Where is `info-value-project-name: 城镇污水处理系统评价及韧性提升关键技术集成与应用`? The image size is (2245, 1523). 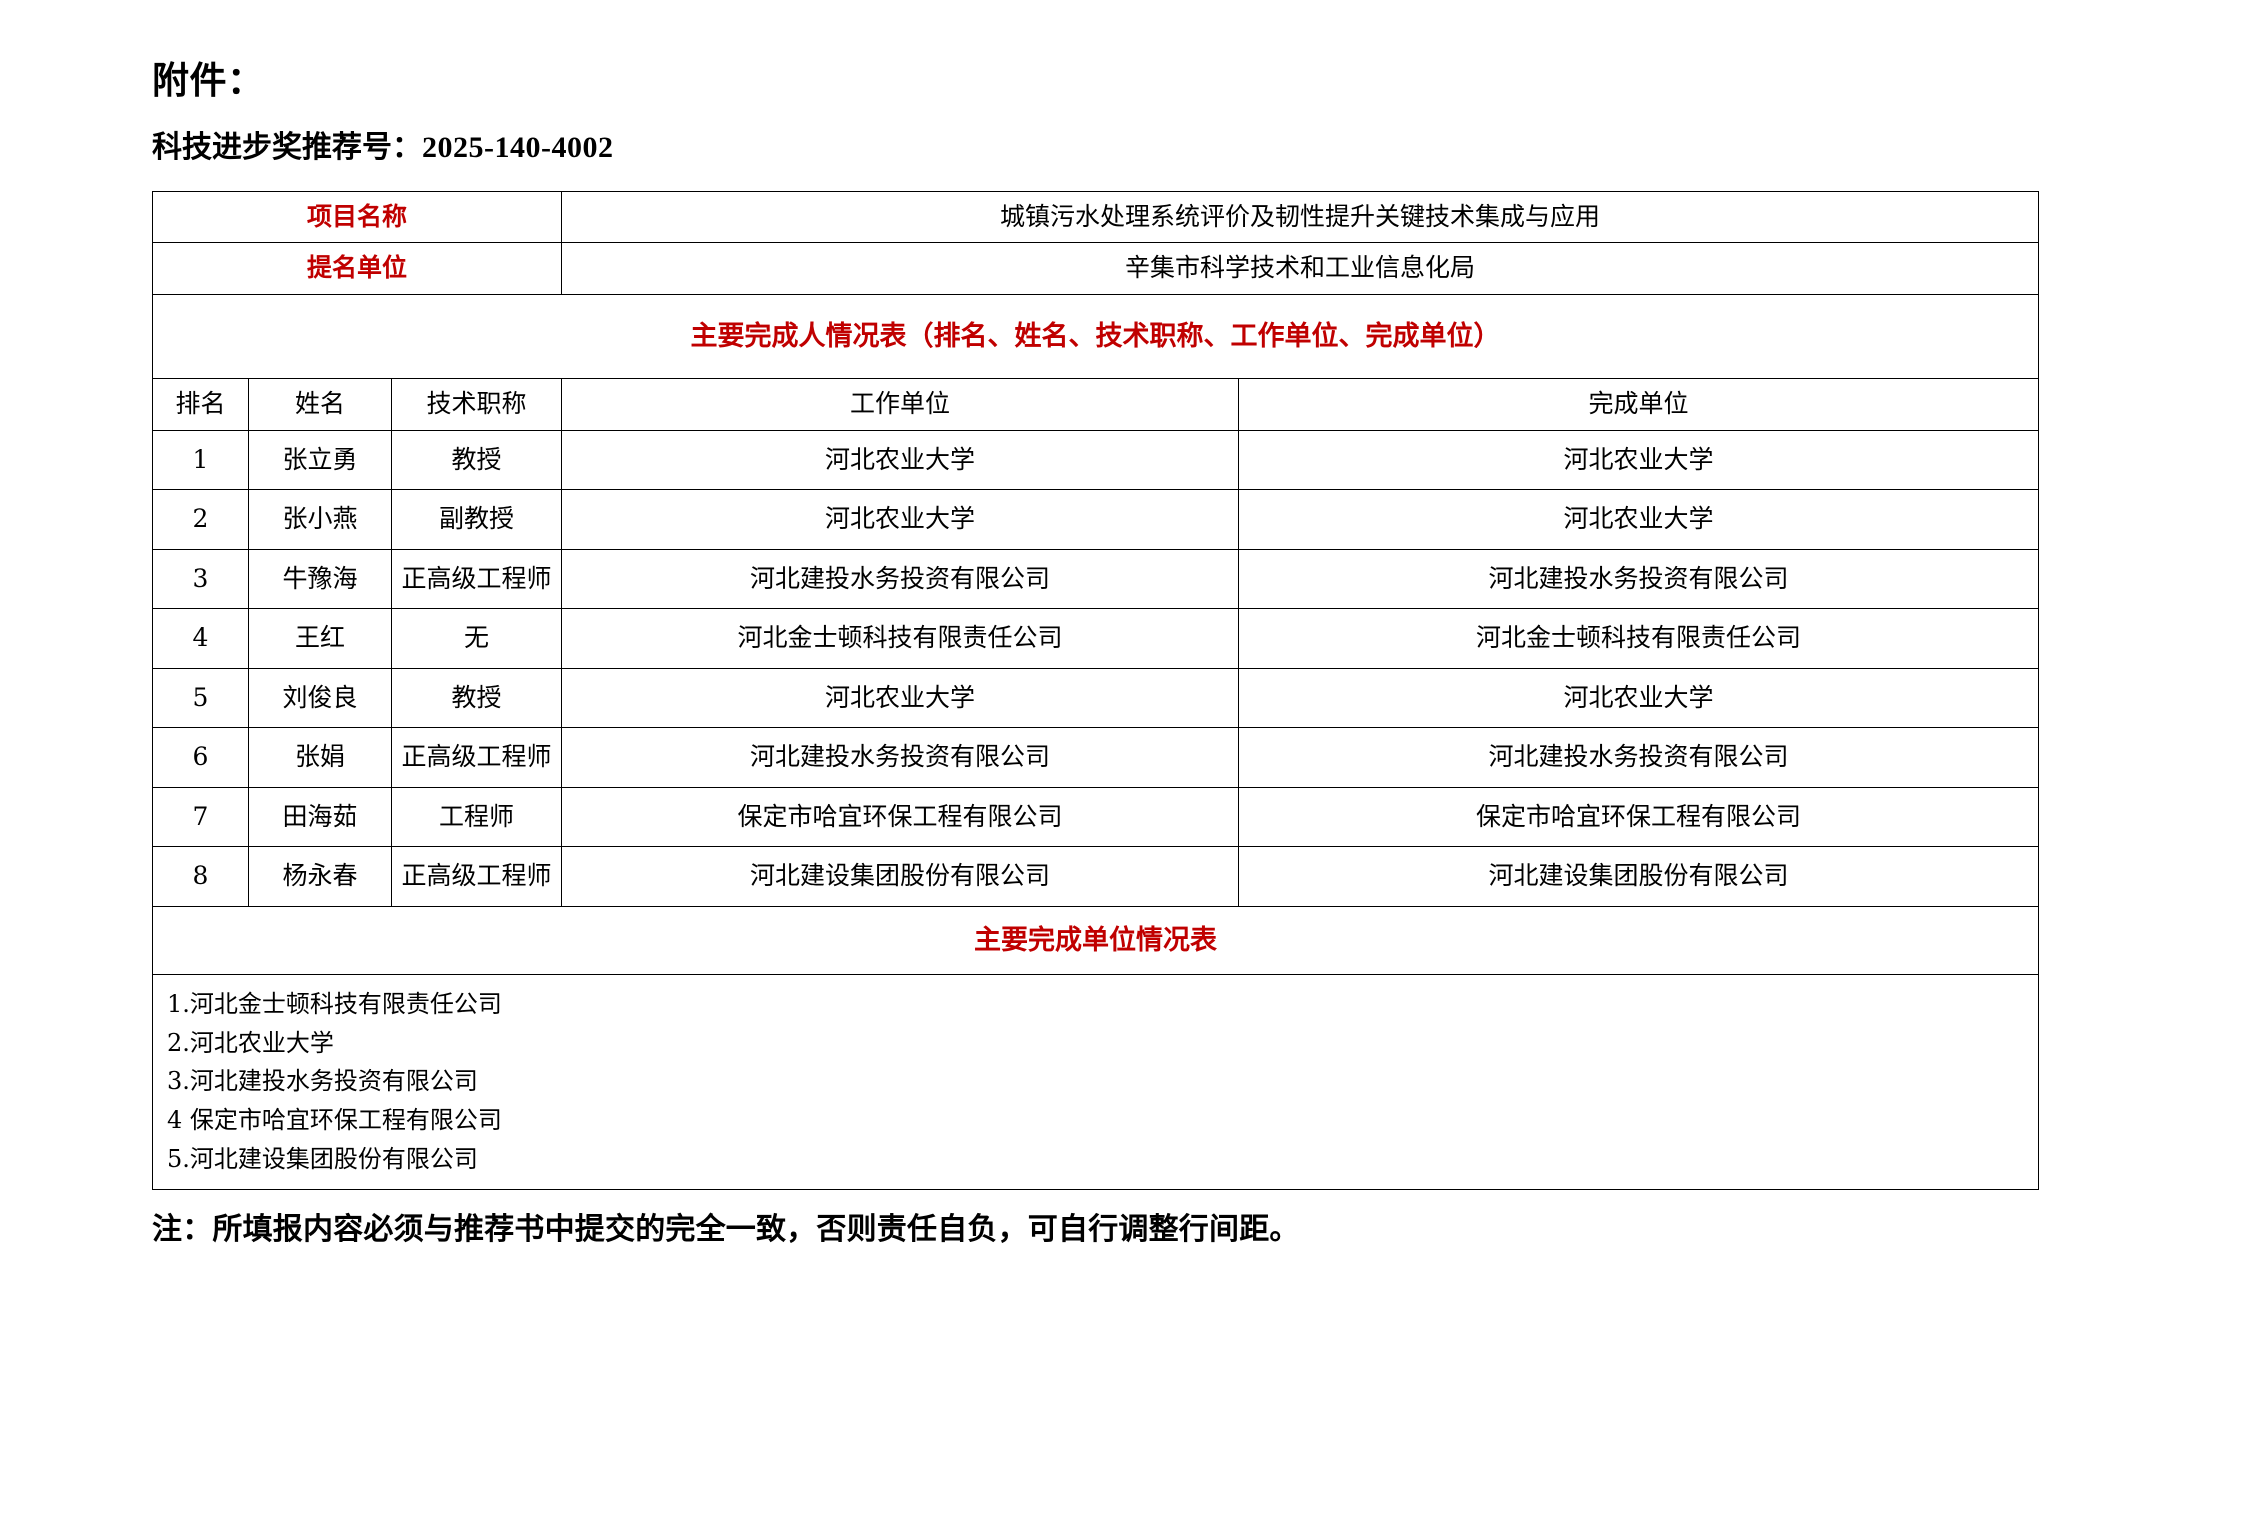
info-value-project-name: 城镇污水处理系统评价及韧性提升关键技术集成与应用 is located at coordinates (1300, 216).